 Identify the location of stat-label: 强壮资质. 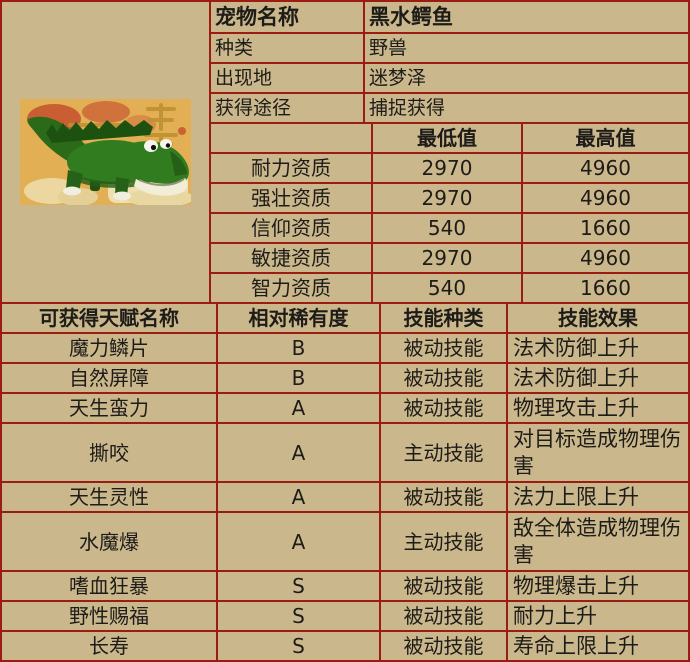
(291, 198).